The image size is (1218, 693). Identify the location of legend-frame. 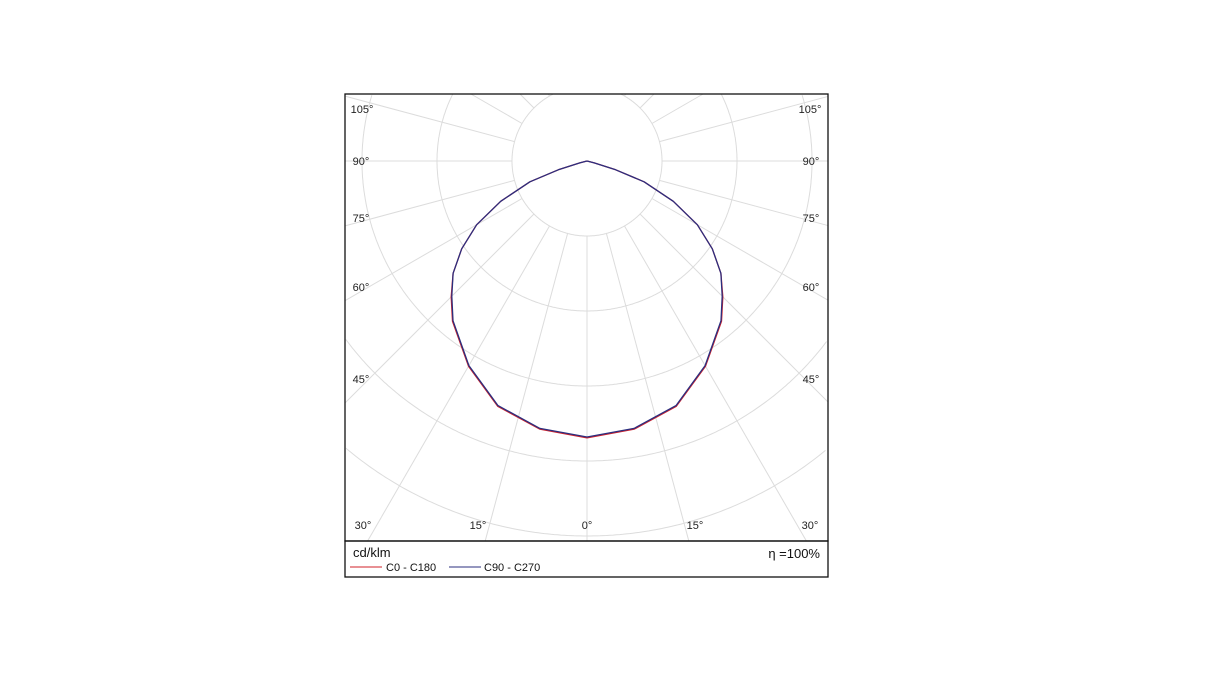
(586, 559).